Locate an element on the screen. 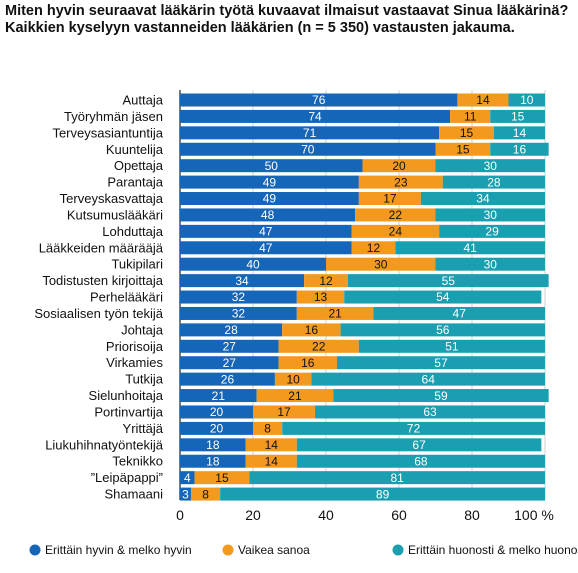  data-label: 24 is located at coordinates (396, 232).